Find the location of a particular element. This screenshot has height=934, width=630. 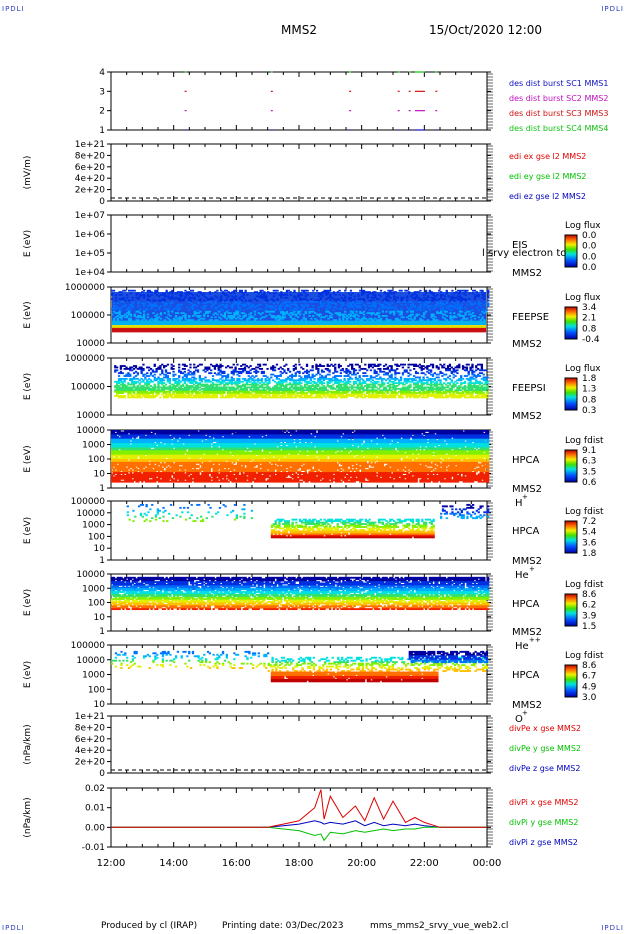

colorbar-tick-label: 1.8 is located at coordinates (589, 379).